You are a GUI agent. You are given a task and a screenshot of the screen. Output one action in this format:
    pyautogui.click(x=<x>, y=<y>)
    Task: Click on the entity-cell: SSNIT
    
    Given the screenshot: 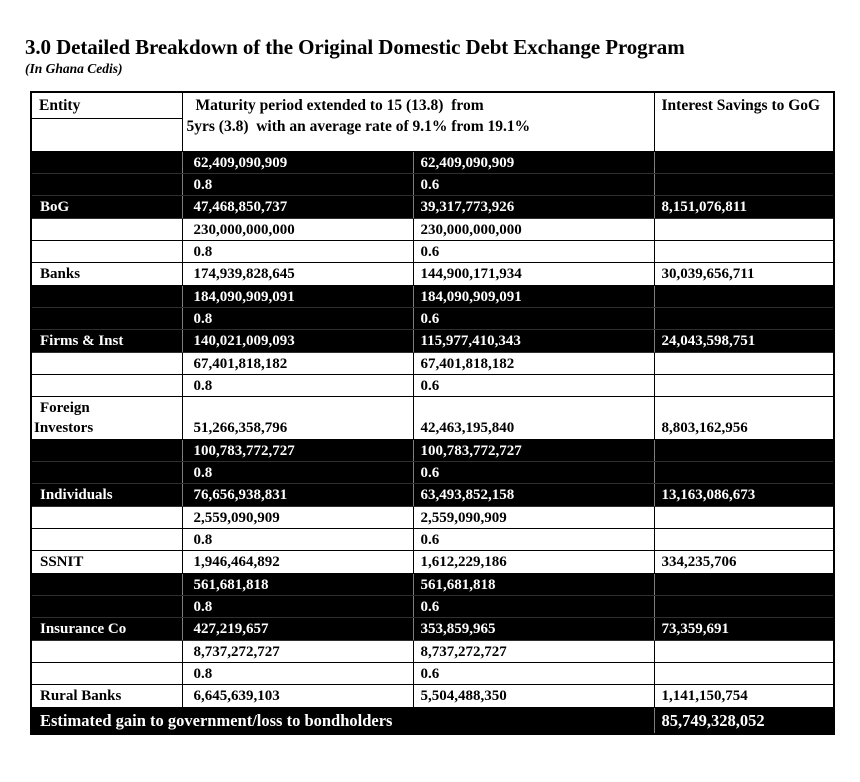 What is the action you would take?
    pyautogui.click(x=106, y=561)
    